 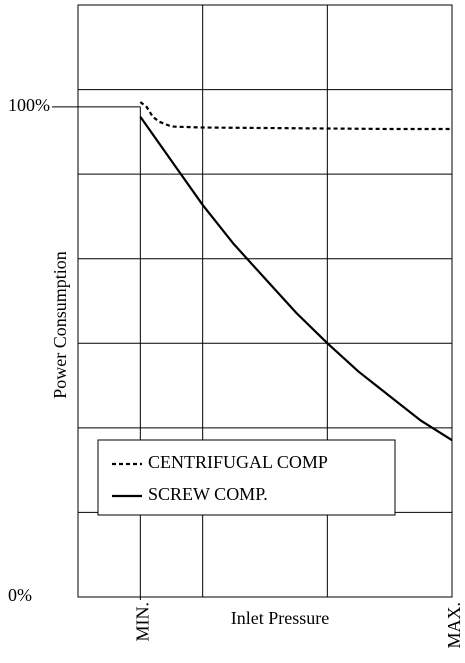 I want to click on x-tick-label: MAX., so click(x=454, y=625).